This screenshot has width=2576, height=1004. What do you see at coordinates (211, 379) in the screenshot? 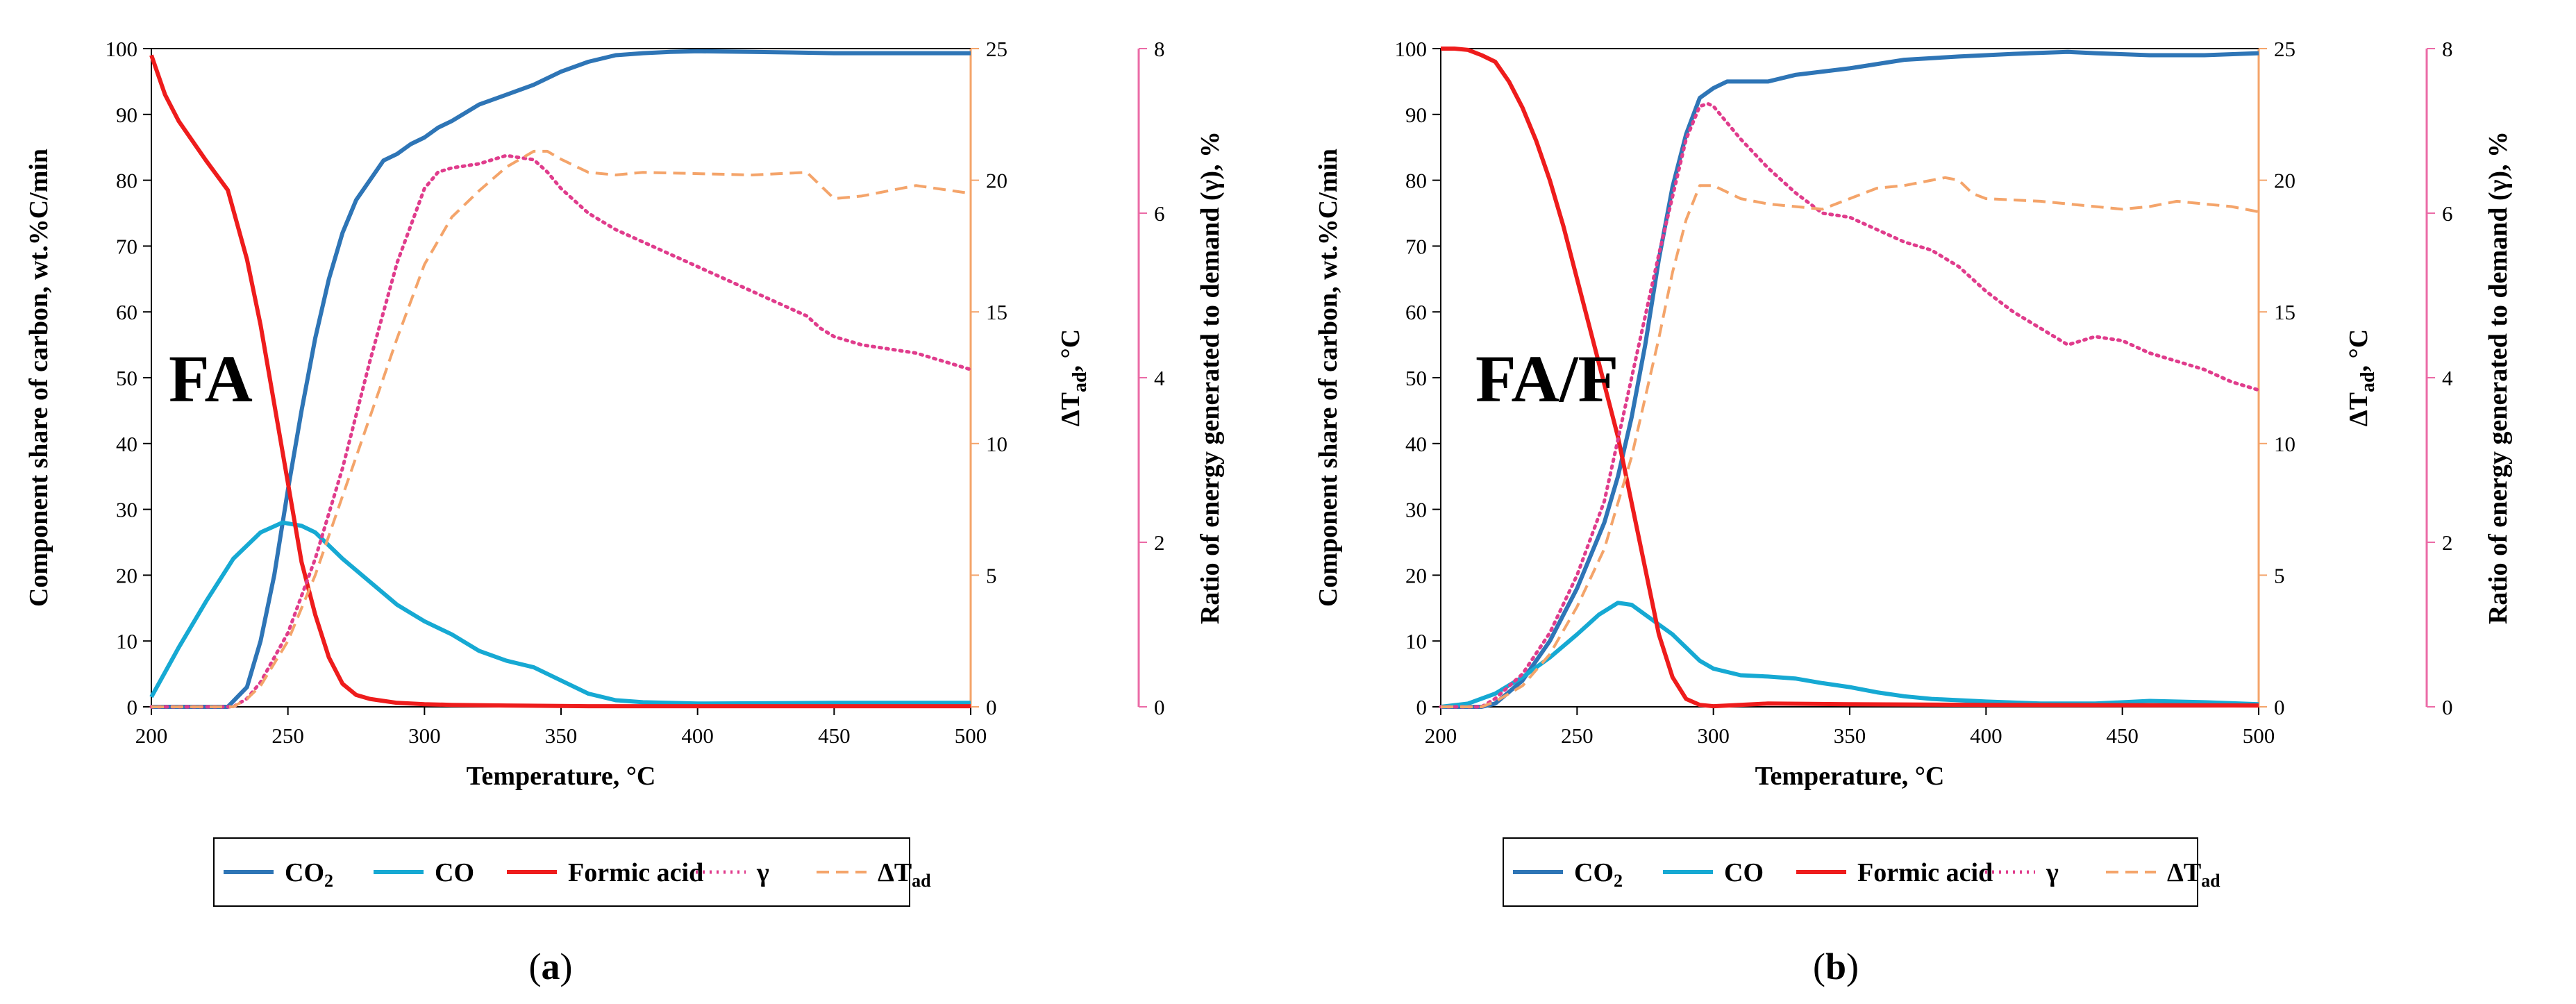
I see `panel-annotation: FA` at bounding box center [211, 379].